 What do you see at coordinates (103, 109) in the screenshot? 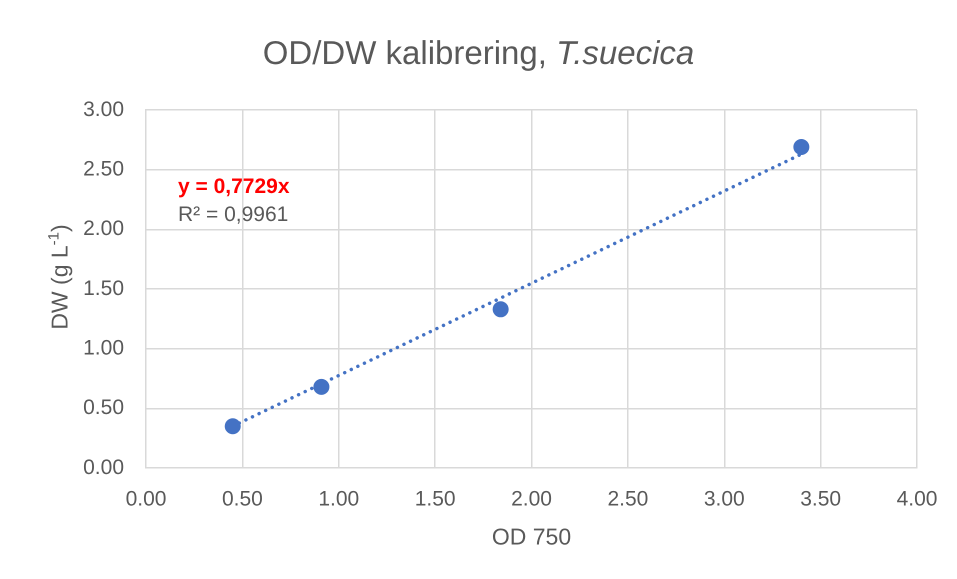
I see `y-tick-label: 3.00` at bounding box center [103, 109].